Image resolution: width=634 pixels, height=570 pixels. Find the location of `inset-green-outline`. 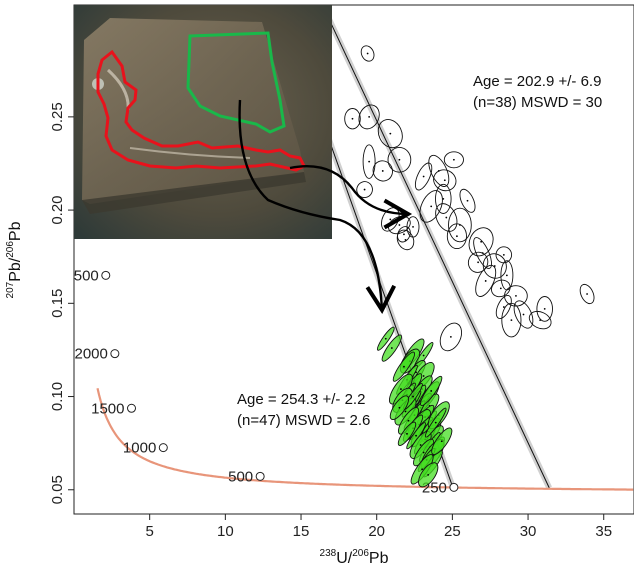

inset-green-outline is located at coordinates (236, 82).